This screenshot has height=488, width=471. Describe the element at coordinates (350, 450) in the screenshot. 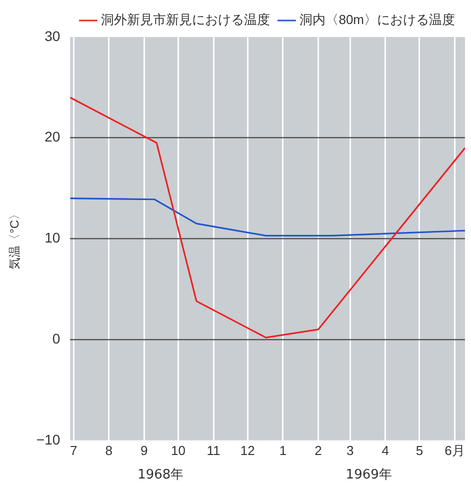

I see `x-tick-label: 3` at that location.